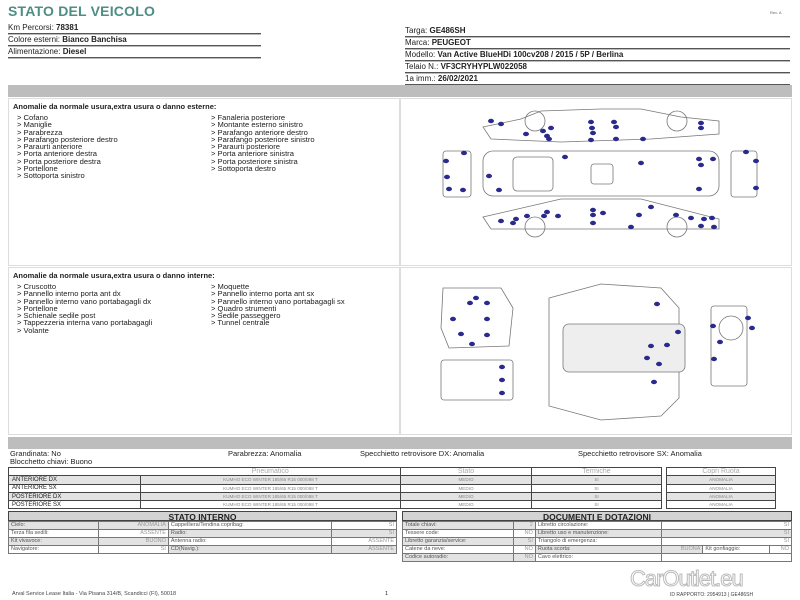 This screenshot has width=800, height=600. I want to click on marca-label: Marca:, so click(417, 42).